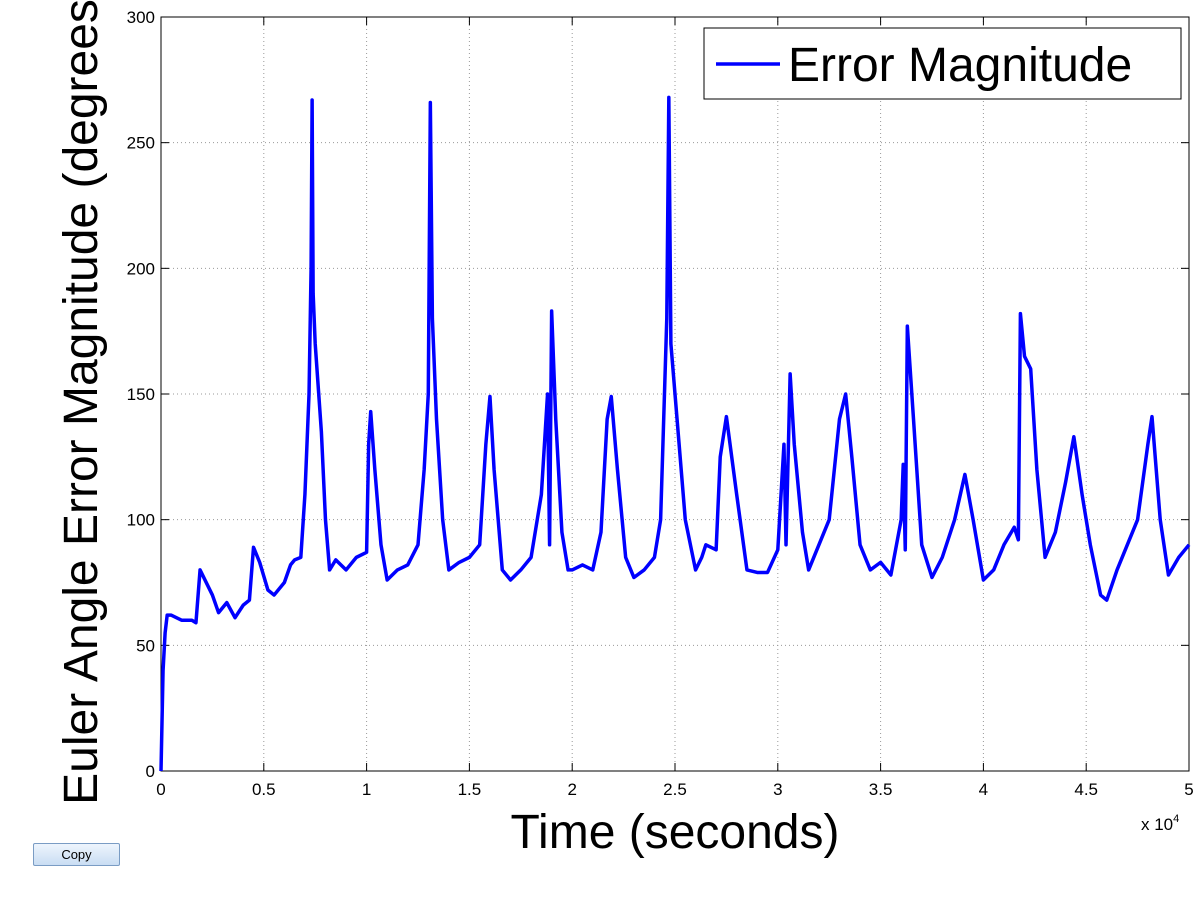  Describe the element at coordinates (960, 65) in the screenshot. I see `legend-label: Error Magnitude` at that location.